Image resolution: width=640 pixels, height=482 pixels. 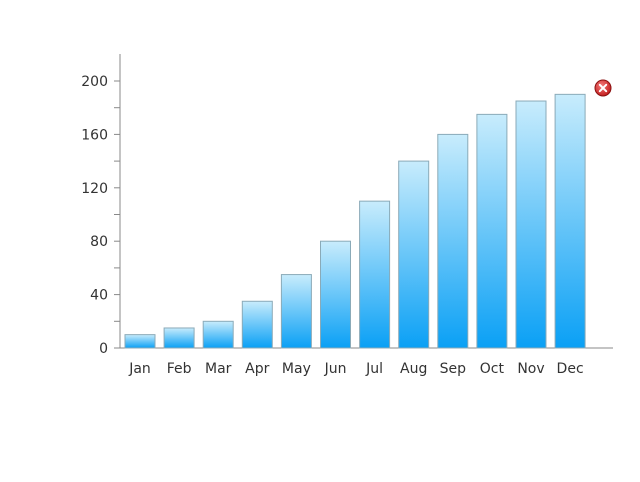 What do you see at coordinates (453, 241) in the screenshot?
I see `bar-sep` at bounding box center [453, 241].